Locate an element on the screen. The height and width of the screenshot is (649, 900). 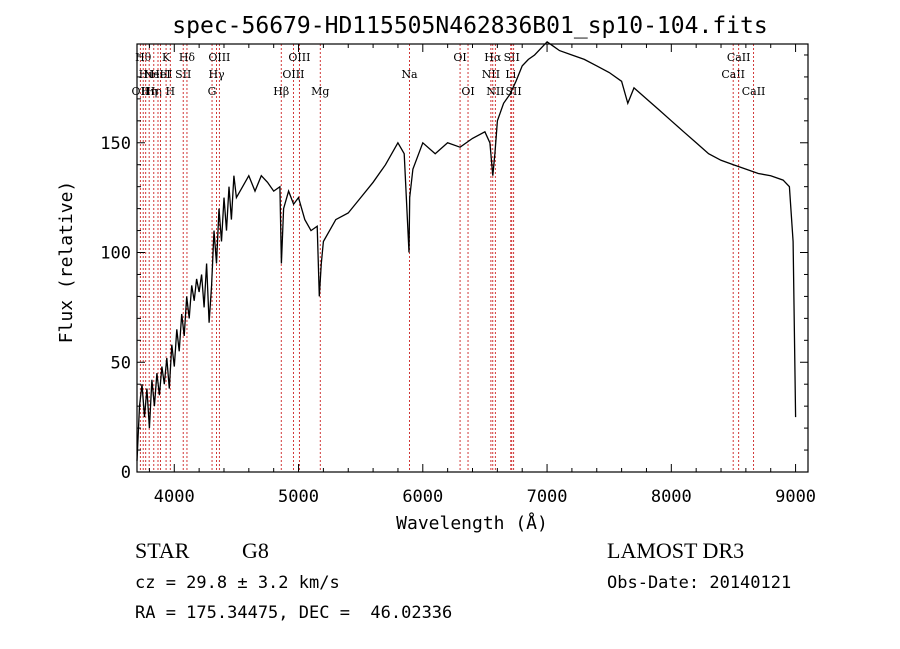
line-marker-label: NeIII is located at coordinates (157, 74).